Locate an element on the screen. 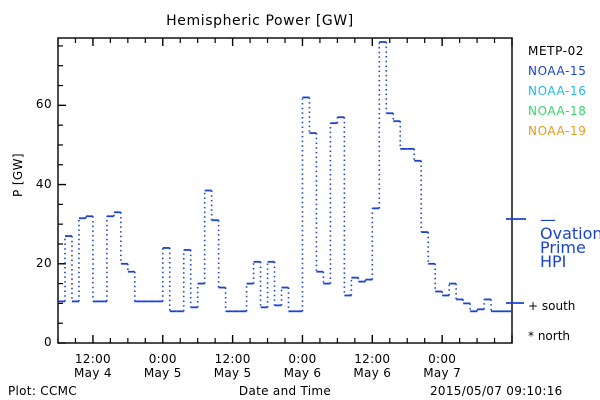 The height and width of the screenshot is (400, 600). y-tick-label: 20 is located at coordinates (43, 262).